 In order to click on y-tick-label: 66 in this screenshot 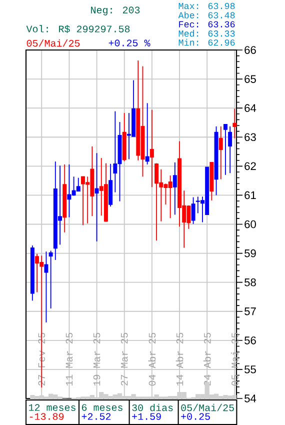, I will do `click(250, 50)`.